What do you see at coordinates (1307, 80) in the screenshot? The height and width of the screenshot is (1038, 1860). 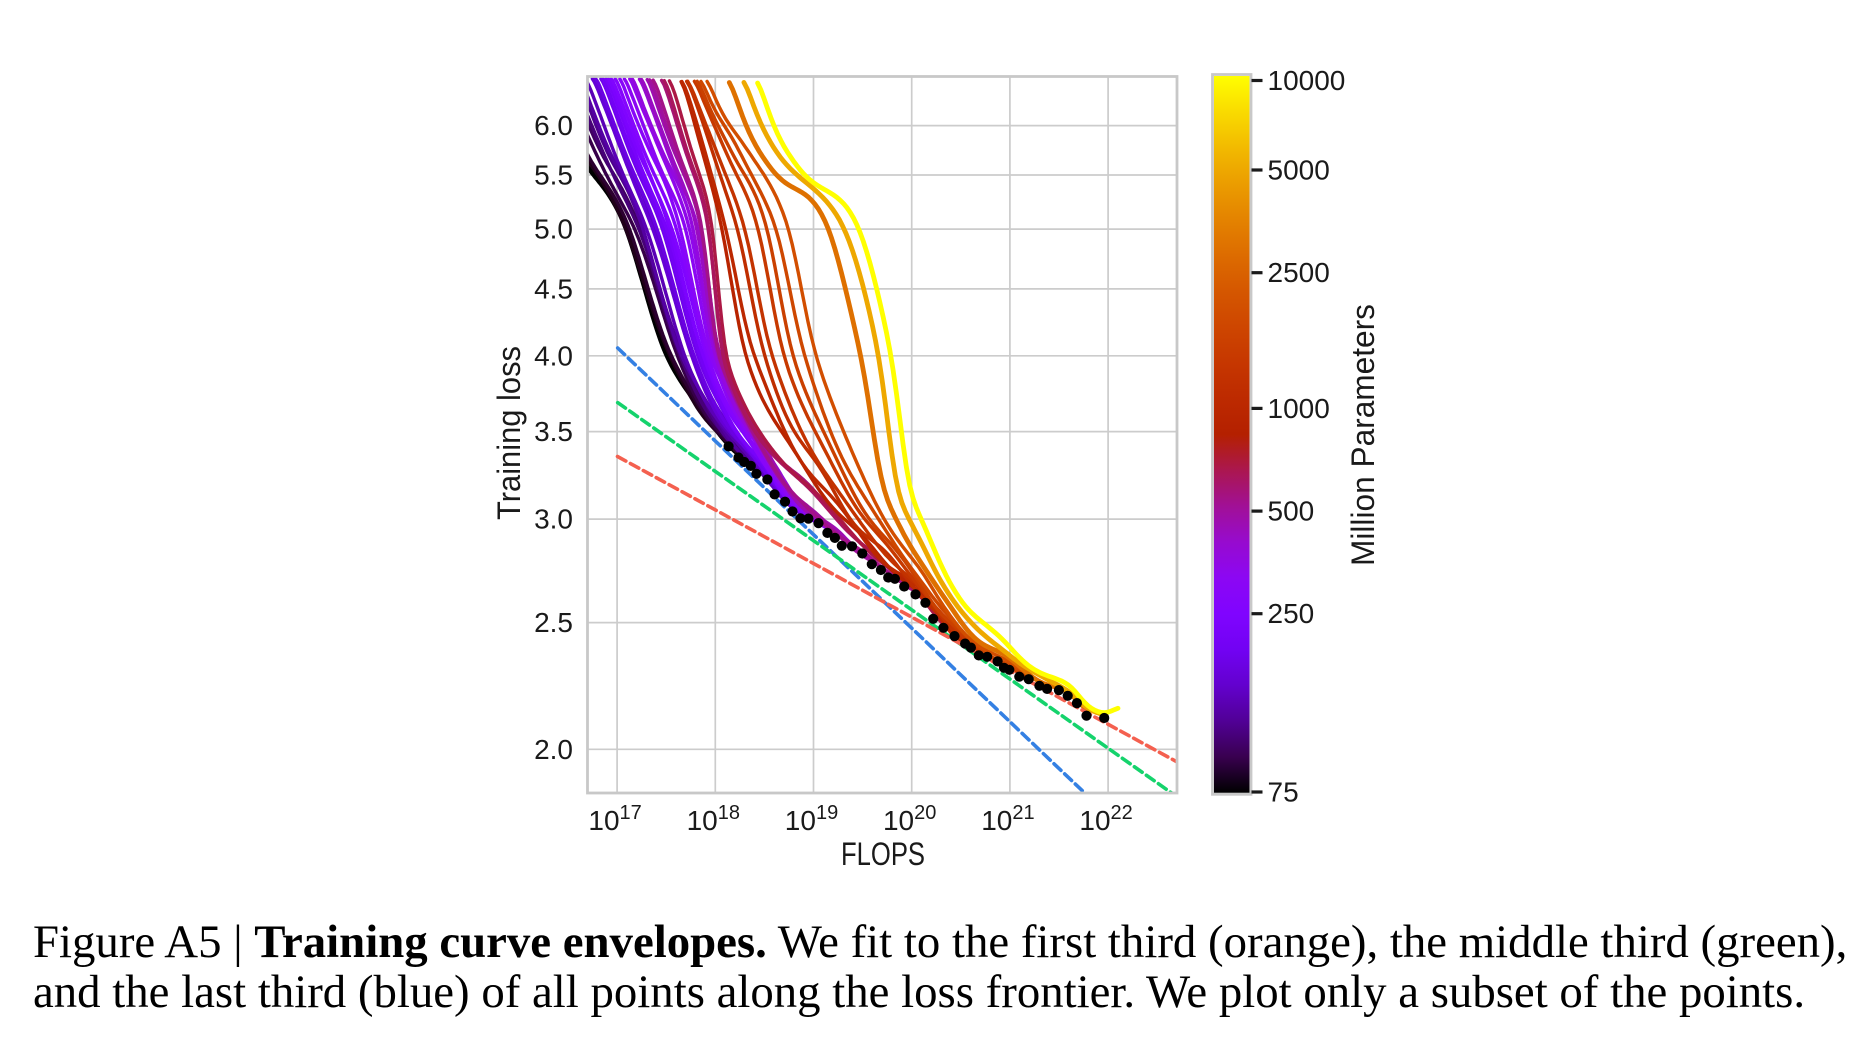 I see `svg-text: 10000` at bounding box center [1307, 80].